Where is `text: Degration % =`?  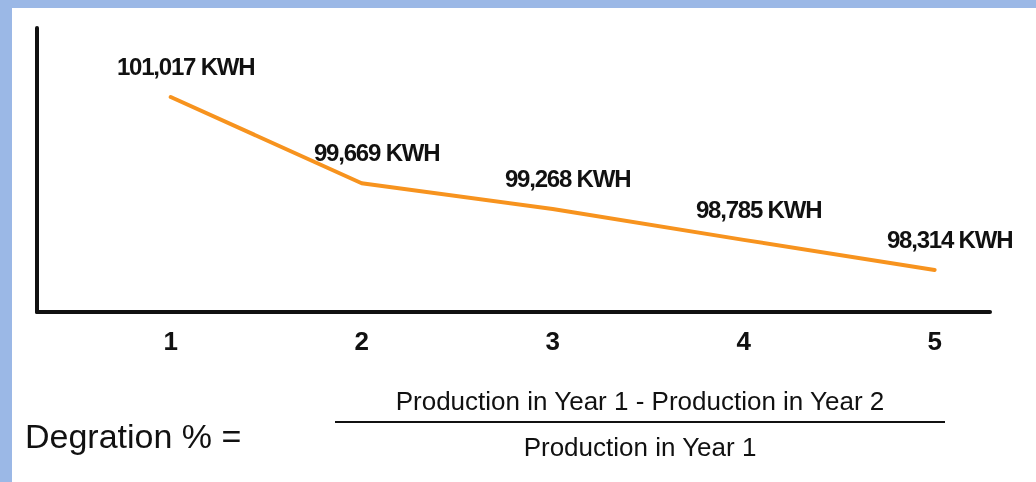 text: Degration % = is located at coordinates (133, 436).